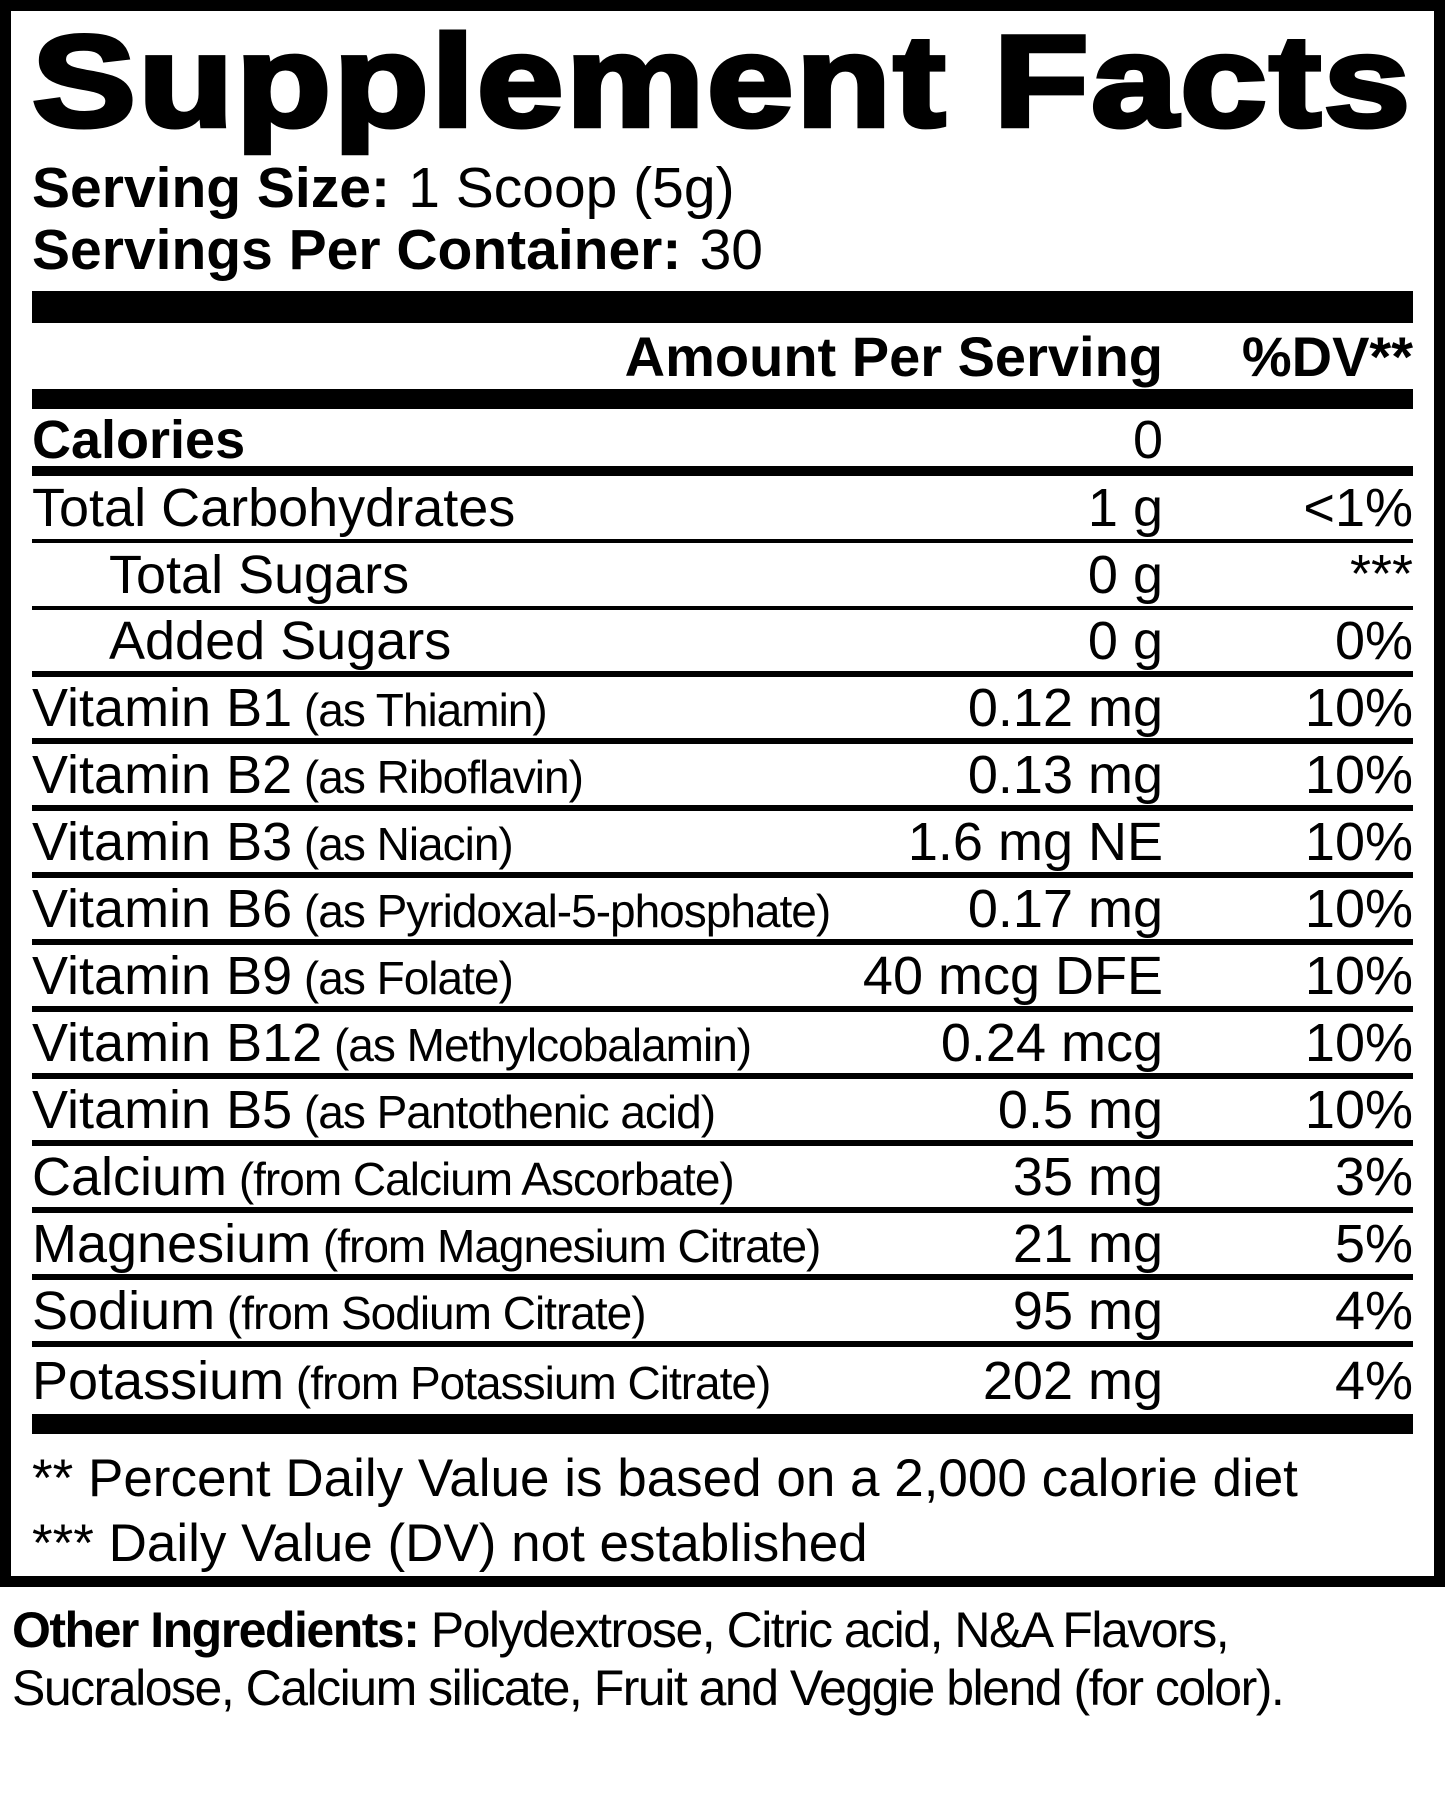 The image size is (1445, 1797). Describe the element at coordinates (561, 911) in the screenshot. I see `nutrient-source: (as Pyridoxal-5-phosphate)` at that location.